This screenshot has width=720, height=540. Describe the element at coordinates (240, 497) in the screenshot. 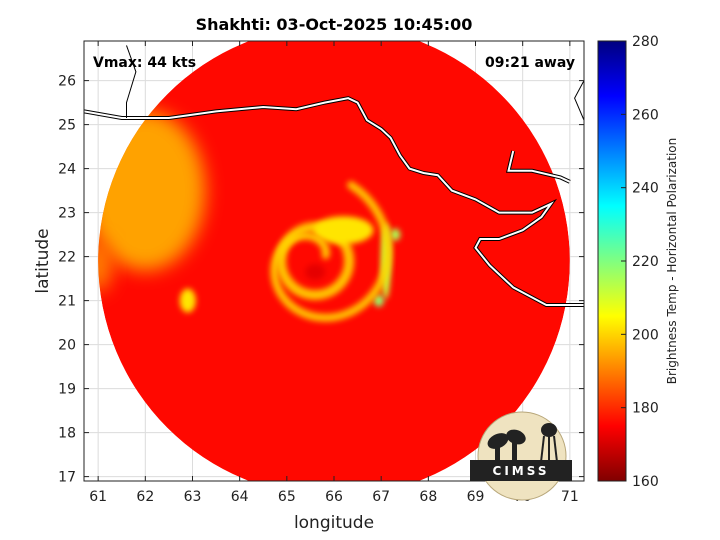

I see `x-tick-label: 64` at that location.